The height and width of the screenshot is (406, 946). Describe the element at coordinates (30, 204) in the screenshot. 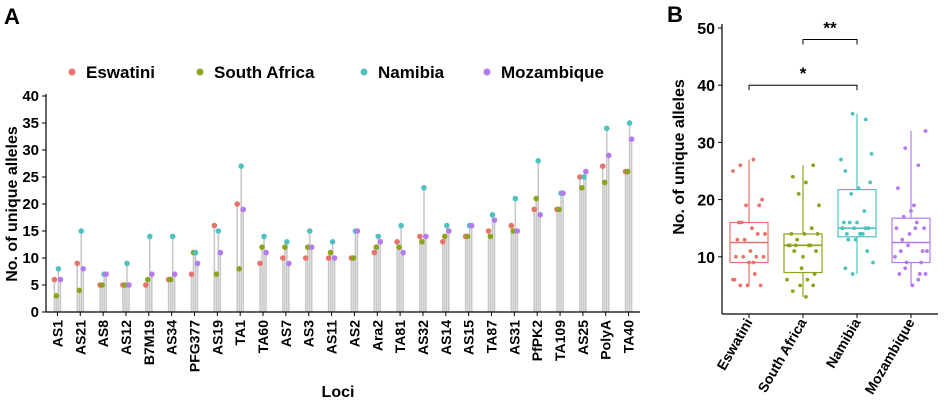

I see `panel-a-y-tick-label: 20` at that location.